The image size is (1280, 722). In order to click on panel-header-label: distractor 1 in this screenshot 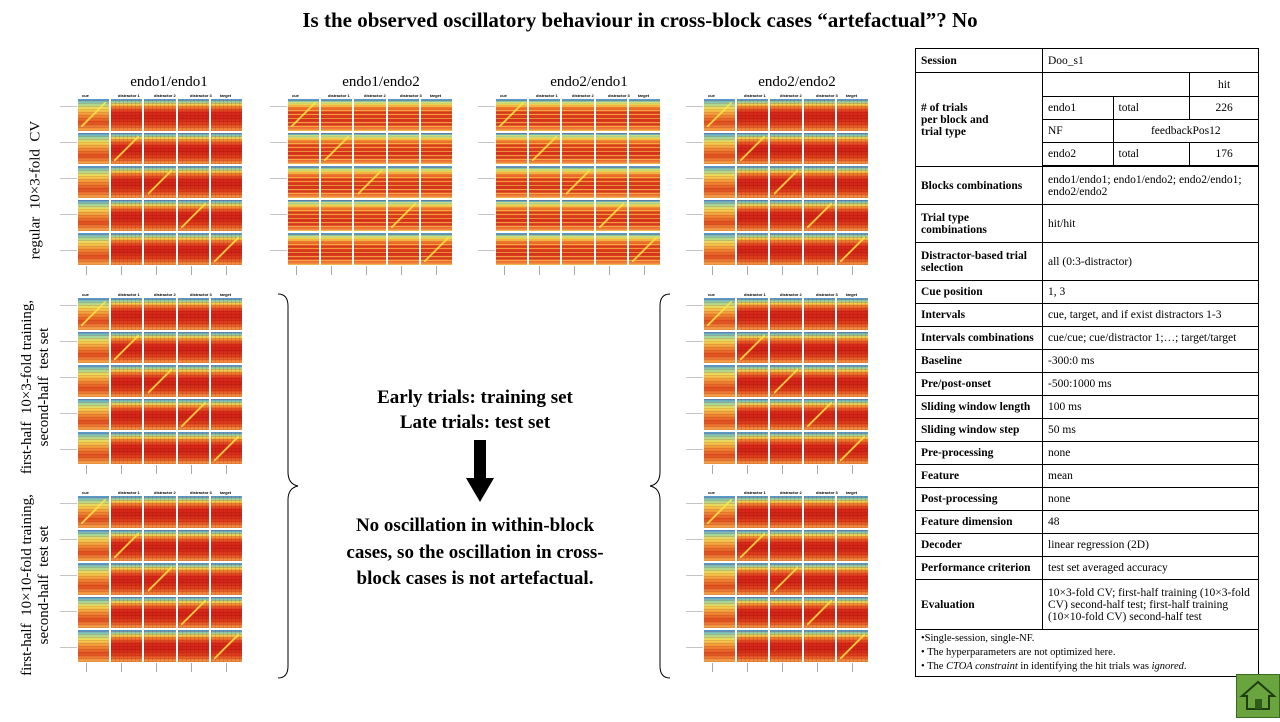, I will do `click(339, 95)`.